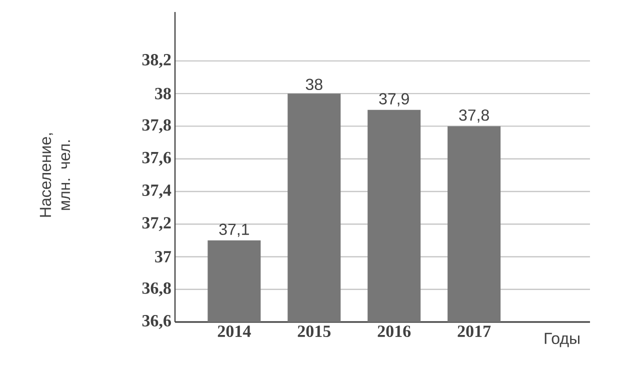 Image resolution: width=640 pixels, height=370 pixels. Describe the element at coordinates (163, 256) in the screenshot. I see `y-tick-label: 37` at that location.